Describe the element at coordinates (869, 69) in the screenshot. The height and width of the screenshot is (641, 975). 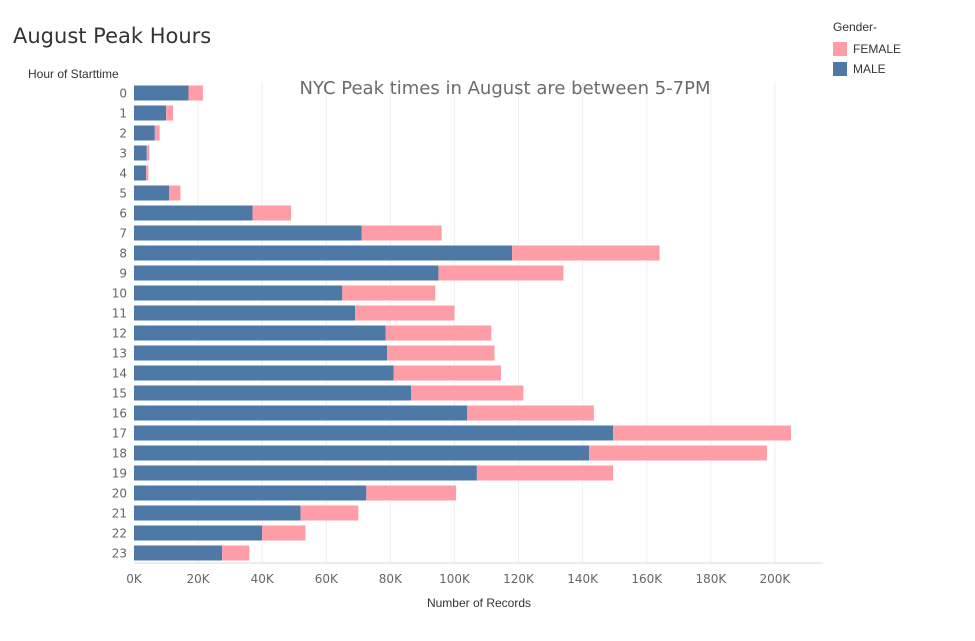
I see `legend-label-male: MALE` at that location.